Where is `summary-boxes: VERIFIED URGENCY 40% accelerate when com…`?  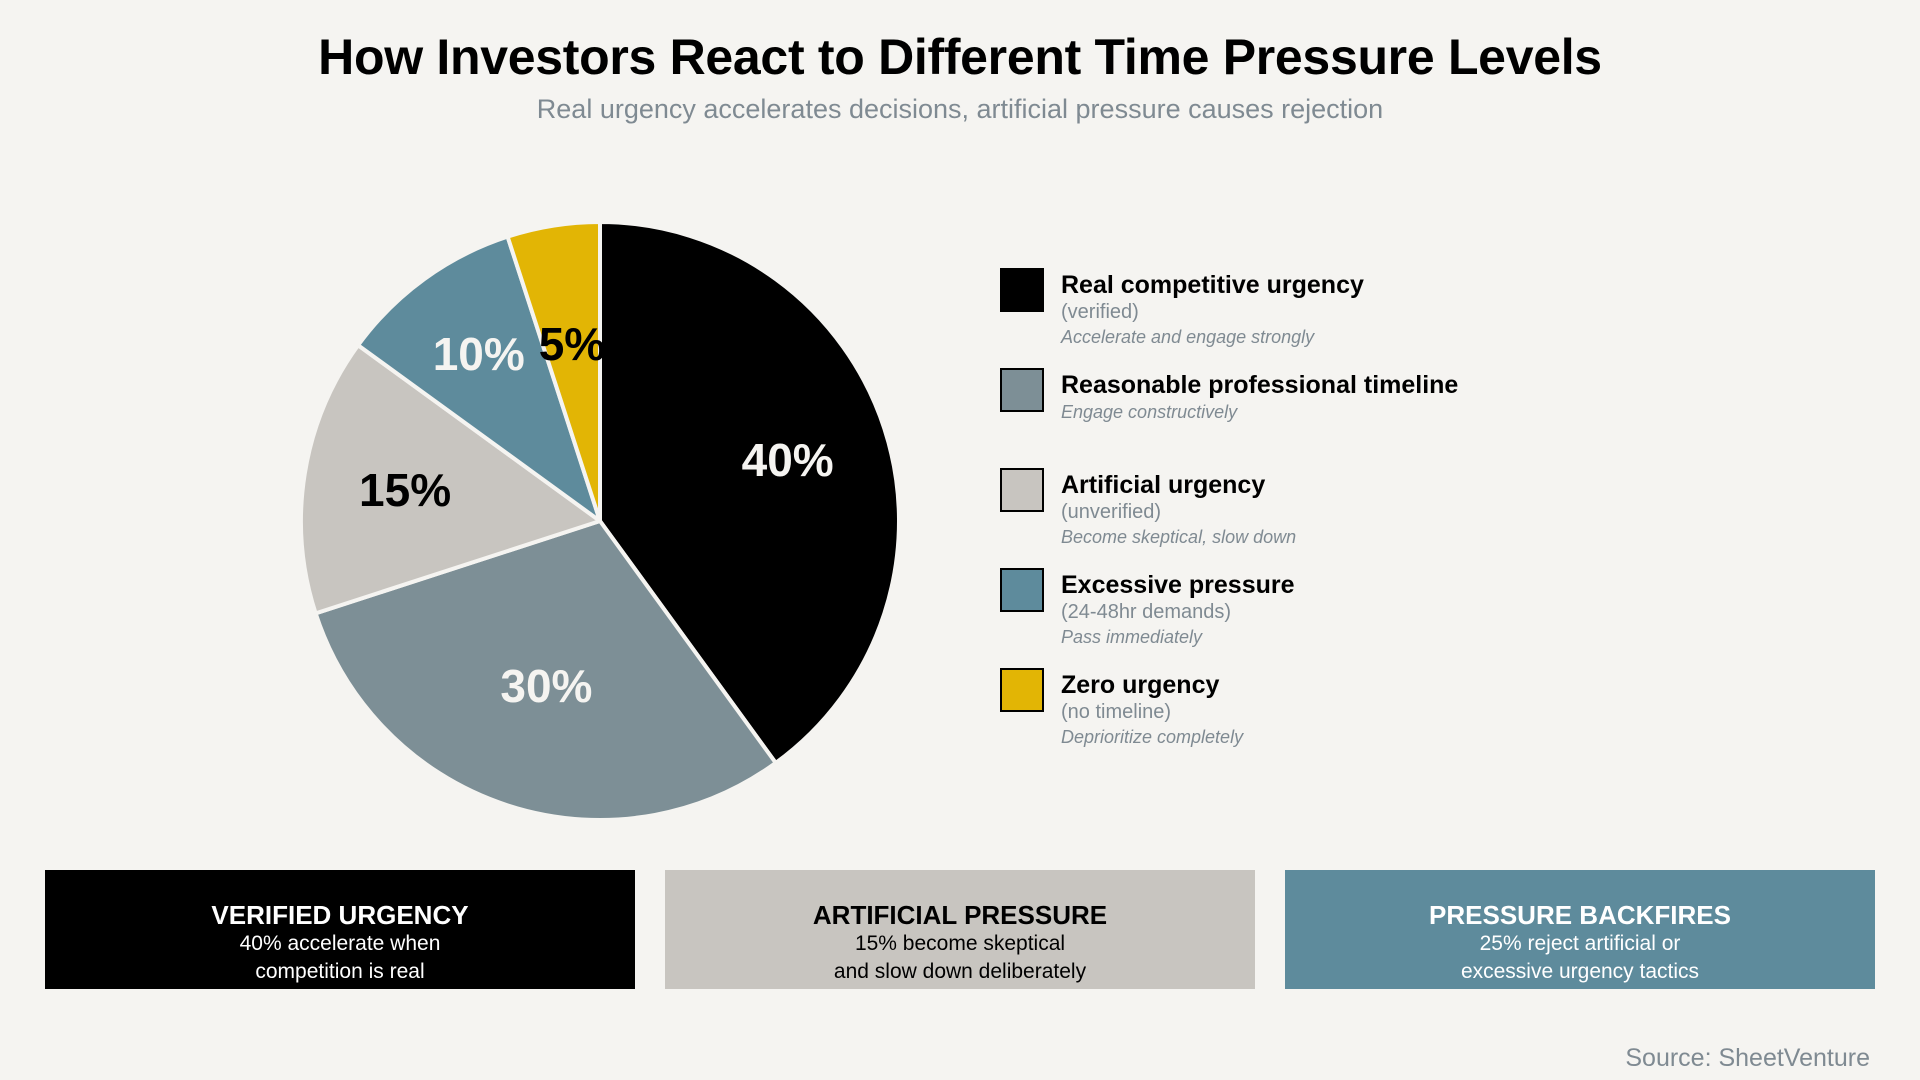
summary-boxes: VERIFIED URGENCY 40% accelerate when com… is located at coordinates (960, 929).